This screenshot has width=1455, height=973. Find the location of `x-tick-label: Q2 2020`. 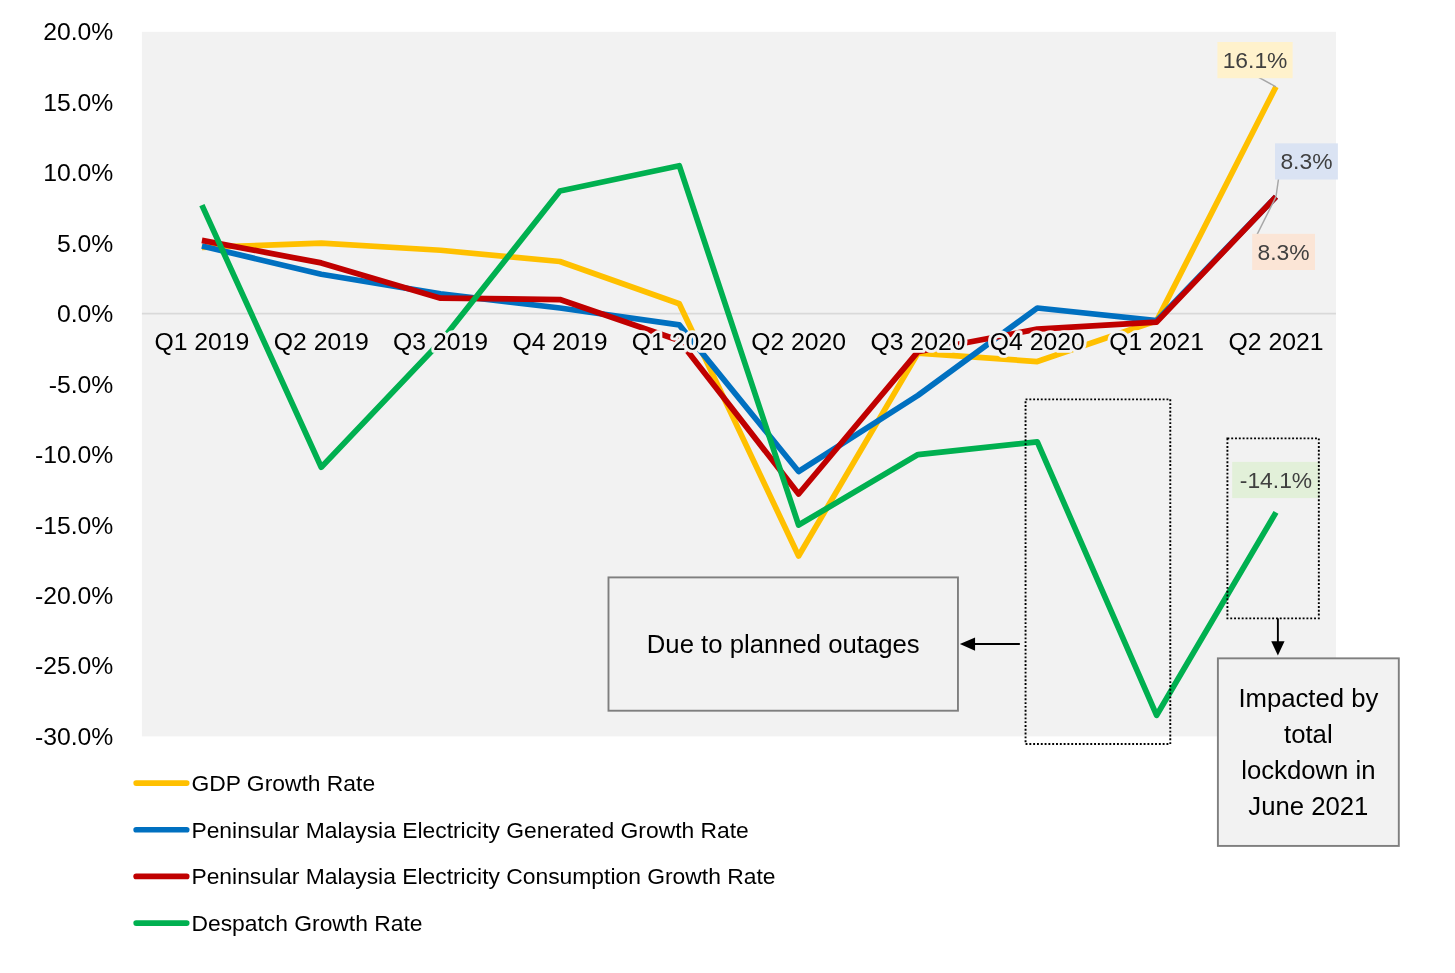

x-tick-label: Q2 2020 is located at coordinates (799, 341).